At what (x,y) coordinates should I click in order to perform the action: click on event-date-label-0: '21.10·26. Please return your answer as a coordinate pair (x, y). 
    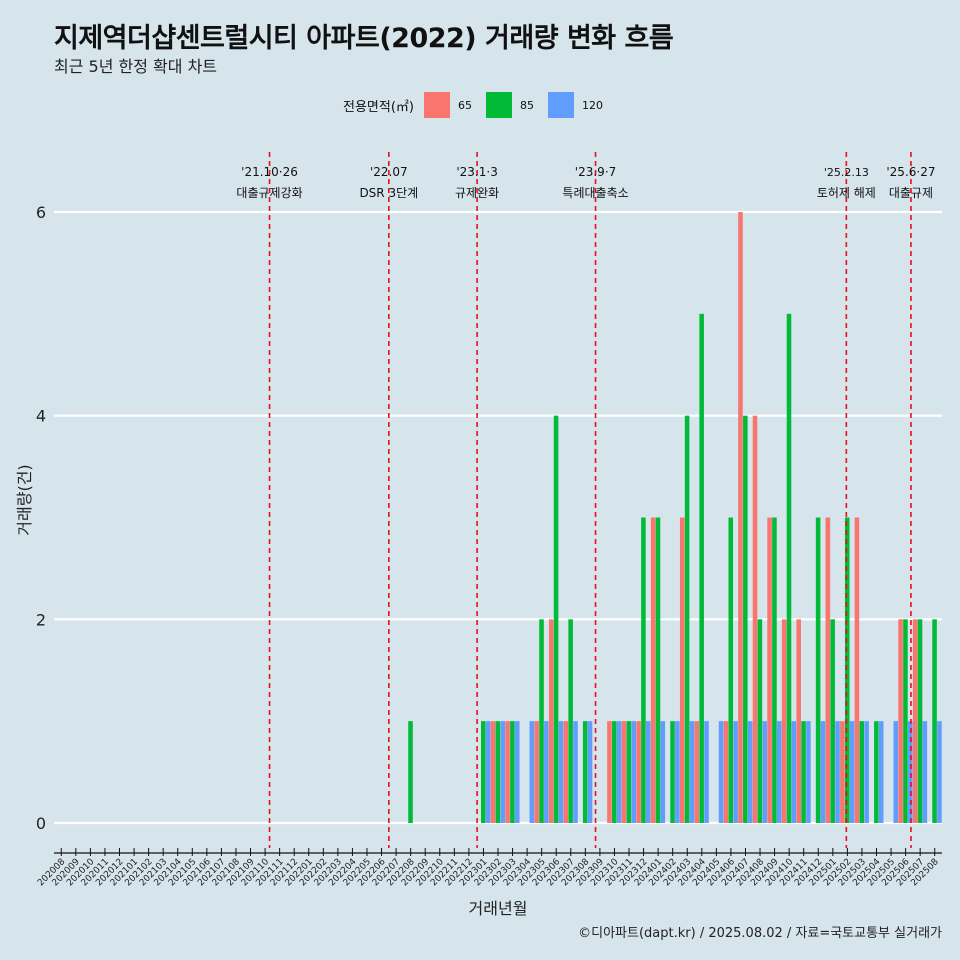
    Looking at the image, I should click on (269, 172).